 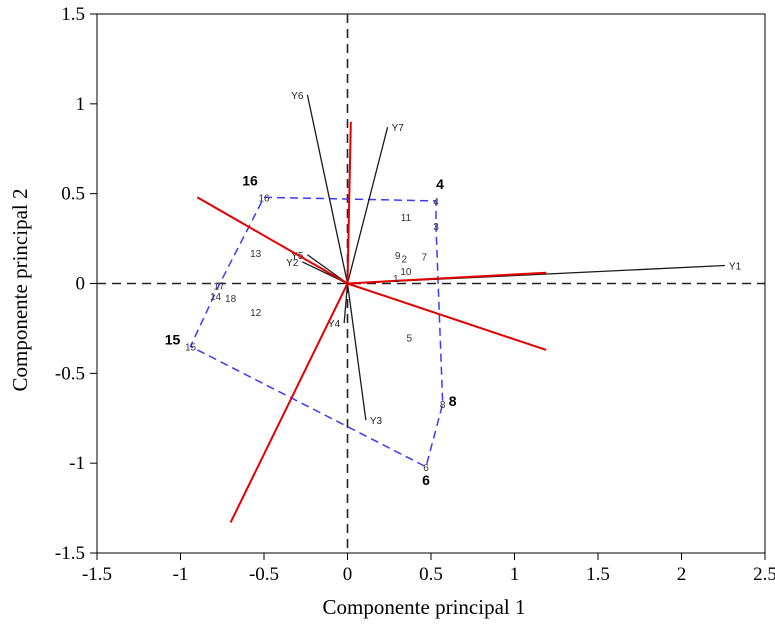 What do you see at coordinates (598, 574) in the screenshot?
I see `x-tick-label: 1.5` at bounding box center [598, 574].